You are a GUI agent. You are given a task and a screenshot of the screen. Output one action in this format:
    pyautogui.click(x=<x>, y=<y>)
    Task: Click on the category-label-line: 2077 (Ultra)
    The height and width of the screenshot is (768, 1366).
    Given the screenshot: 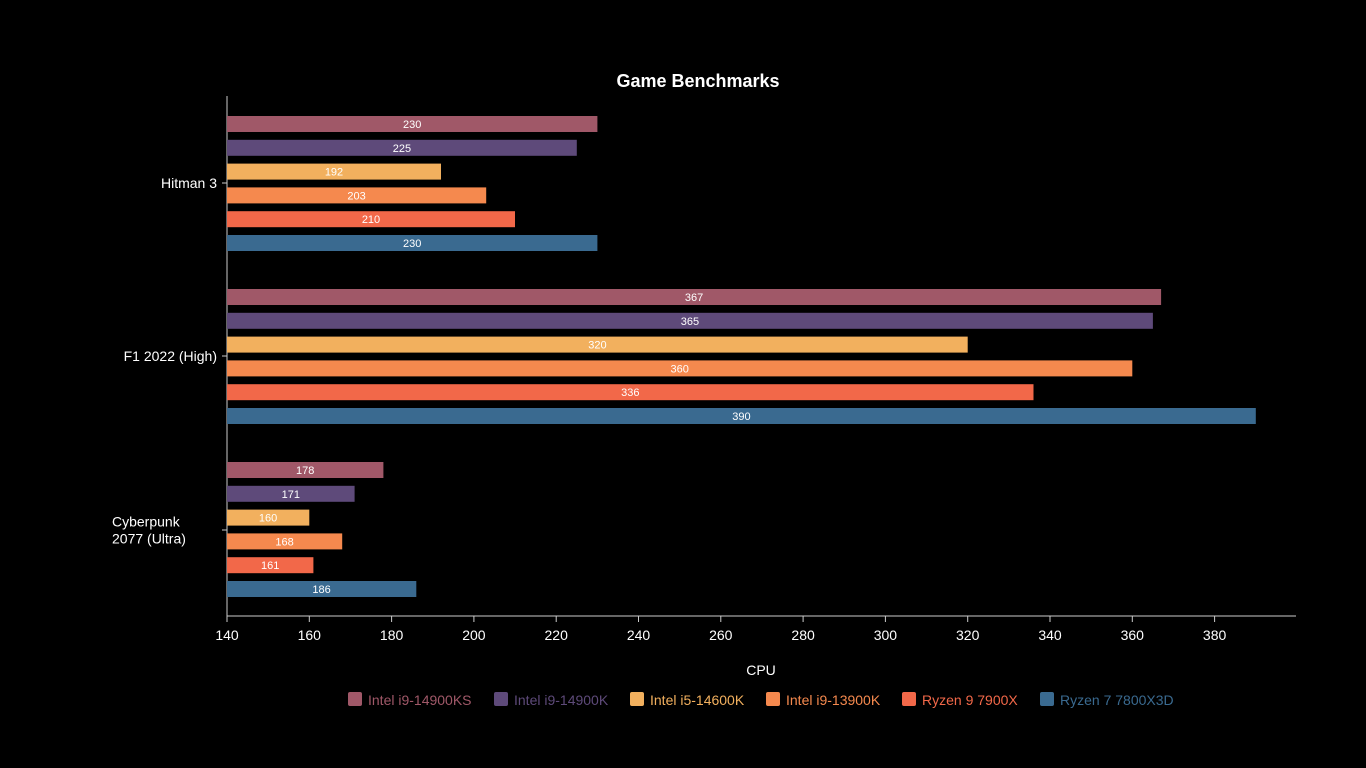 What is the action you would take?
    pyautogui.click(x=149, y=539)
    